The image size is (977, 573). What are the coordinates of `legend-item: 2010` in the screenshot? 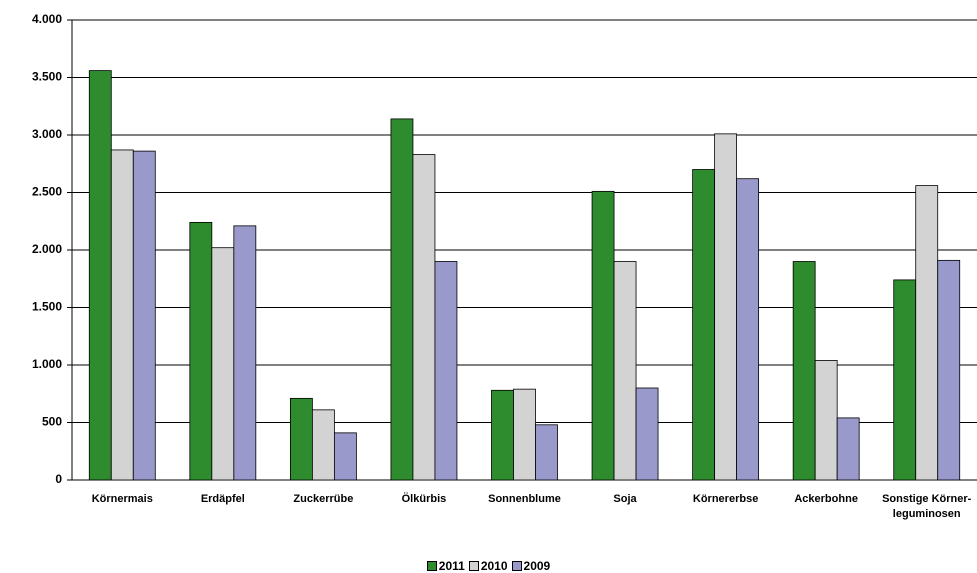 It's located at (488, 566).